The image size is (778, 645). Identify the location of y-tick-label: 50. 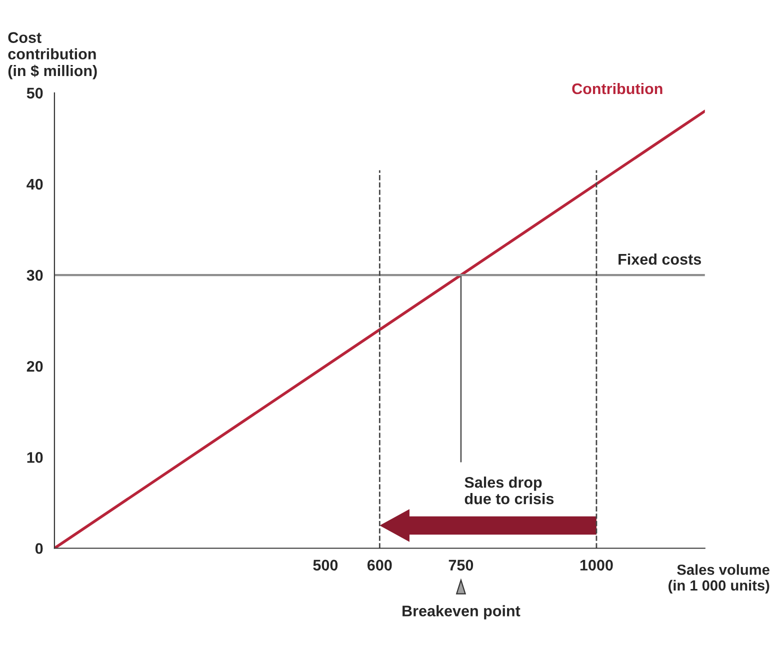
(34, 93).